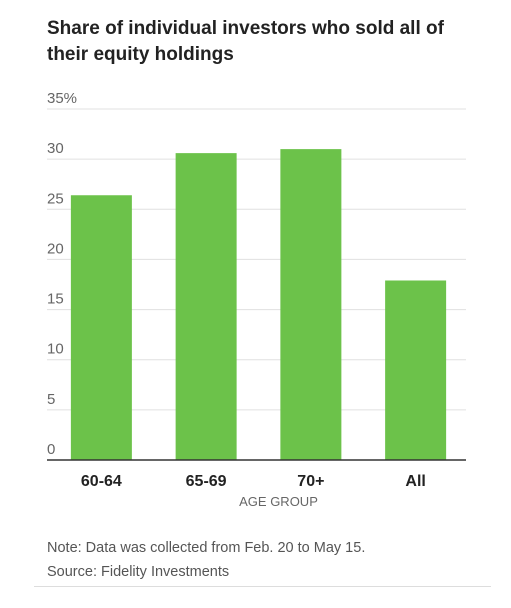 This screenshot has height=608, width=511. Describe the element at coordinates (51, 399) in the screenshot. I see `y-tick-label: 5` at that location.